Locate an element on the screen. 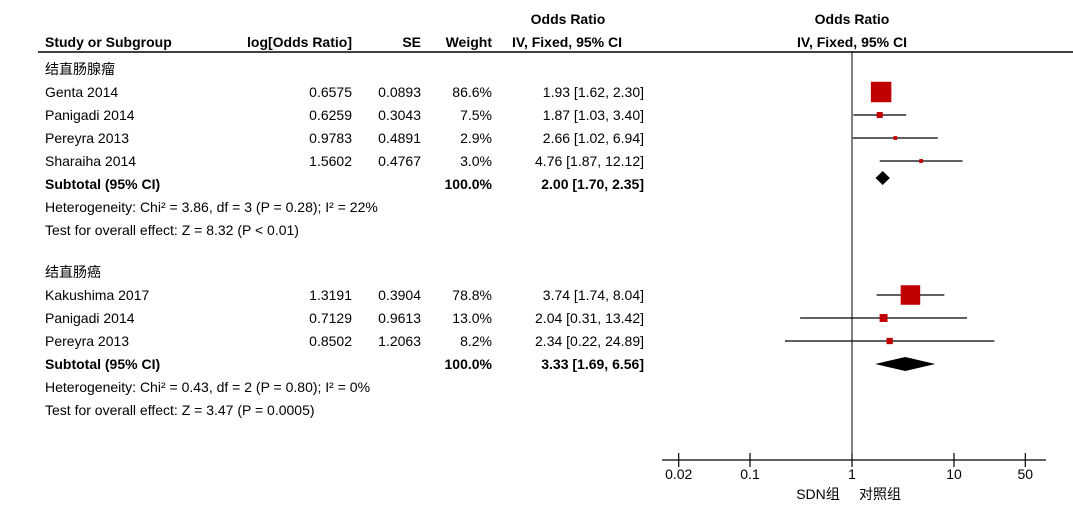 The width and height of the screenshot is (1073, 516). study-se: 0.0893 is located at coordinates (399, 92).